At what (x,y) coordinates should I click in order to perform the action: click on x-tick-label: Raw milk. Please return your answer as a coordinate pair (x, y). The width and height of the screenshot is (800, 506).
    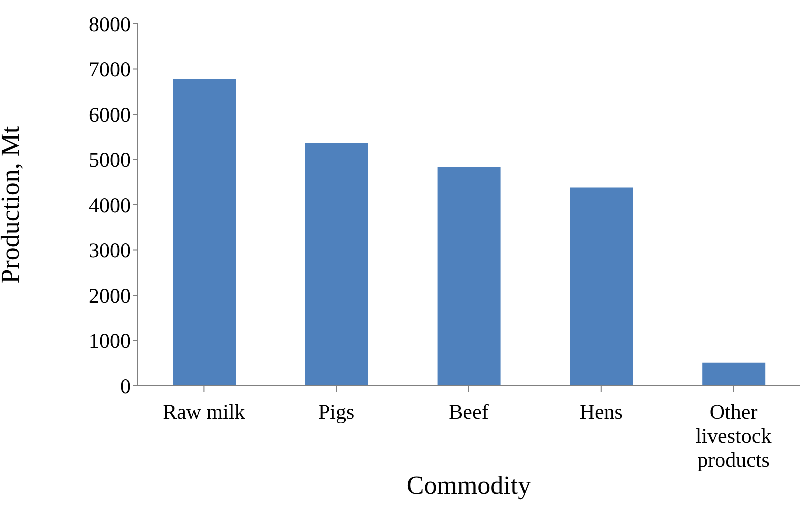
    Looking at the image, I should click on (204, 412).